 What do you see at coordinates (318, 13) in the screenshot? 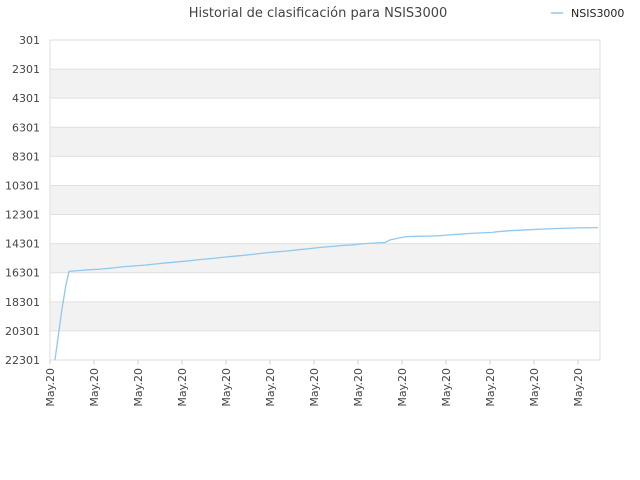
I see `chart-title: Historial de clasificación para NSIS3000` at bounding box center [318, 13].